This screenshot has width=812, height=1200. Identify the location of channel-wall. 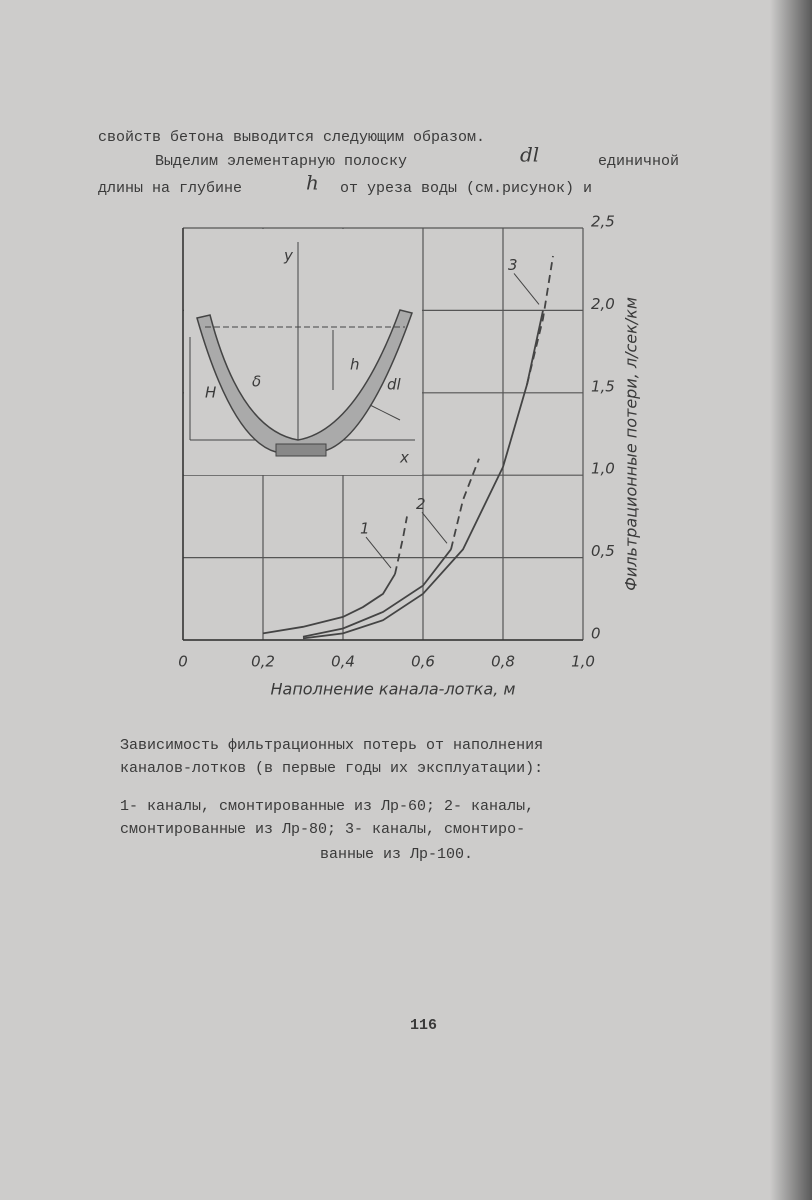
(304, 381).